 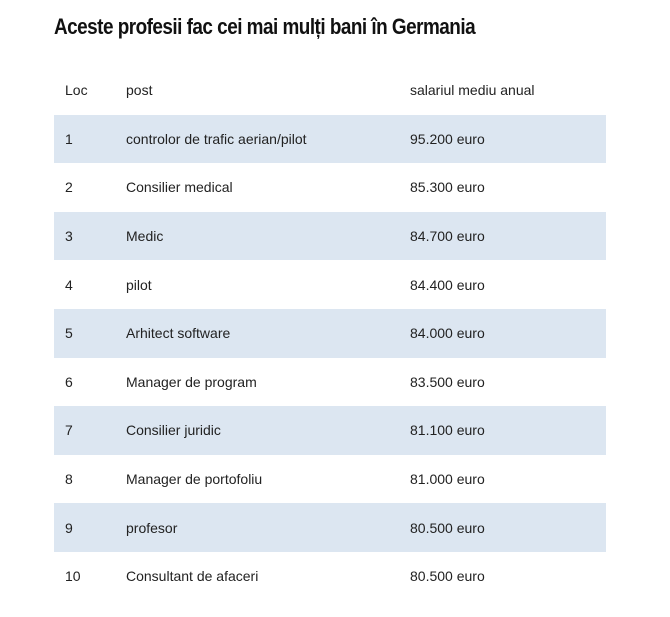 I want to click on table-row: 10 Consultant de afaceri 80.500 euro, so click(x=330, y=576).